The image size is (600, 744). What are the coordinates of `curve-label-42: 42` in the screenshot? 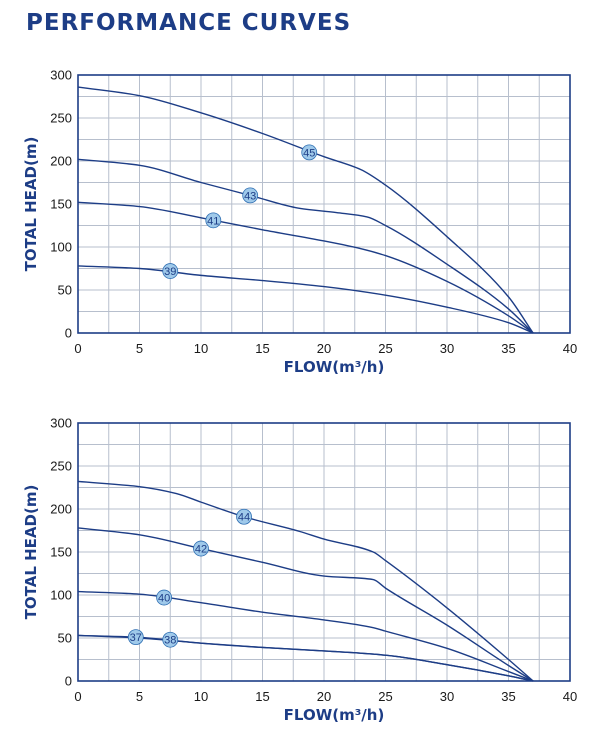 It's located at (201, 550).